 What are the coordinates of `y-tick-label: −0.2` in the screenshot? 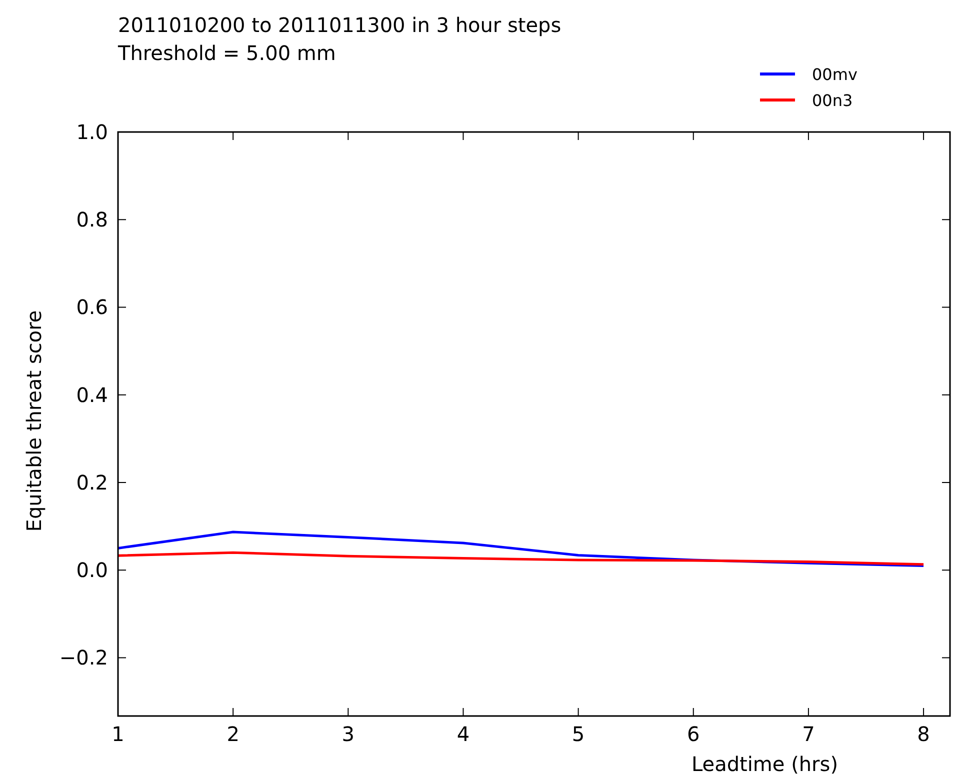 It's located at (83, 658).